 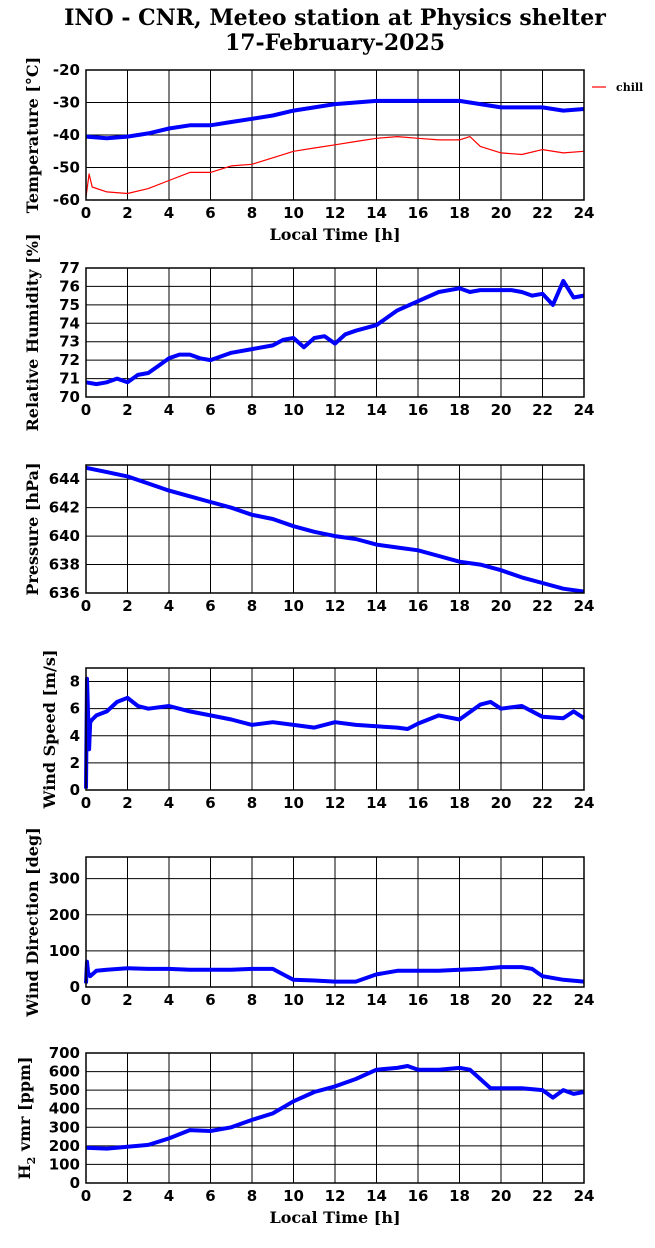 I want to click on y-tick-label-2: 4, so click(x=75, y=736).